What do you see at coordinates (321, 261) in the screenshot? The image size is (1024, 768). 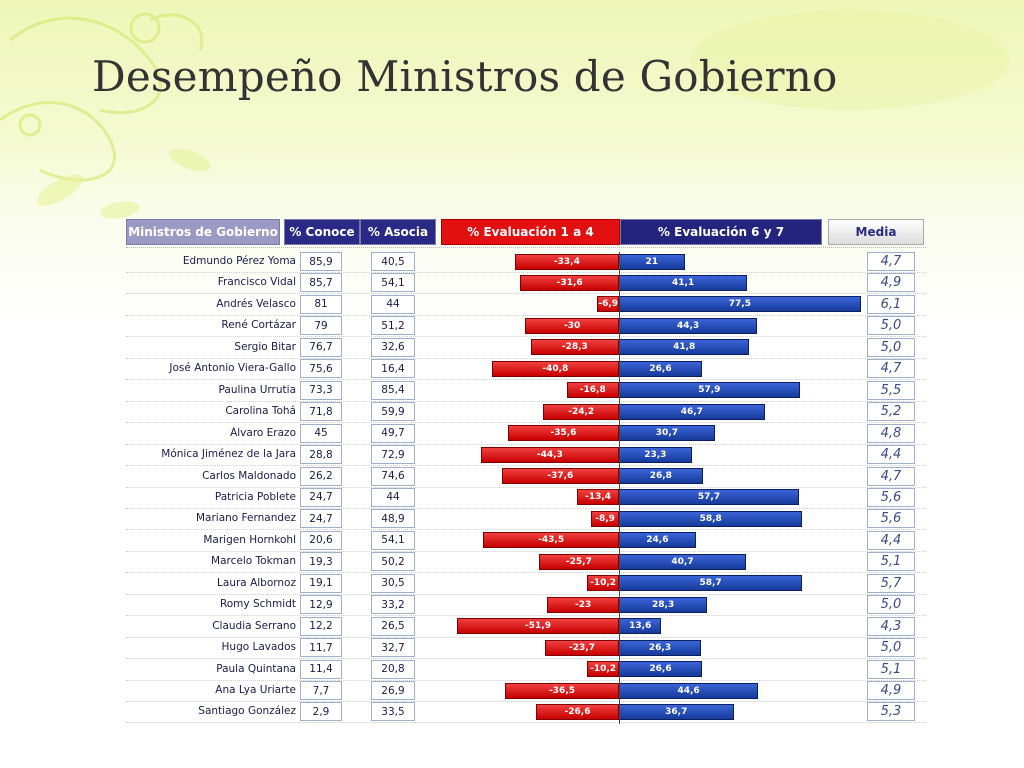 I see `conoce-value: 85,9` at bounding box center [321, 261].